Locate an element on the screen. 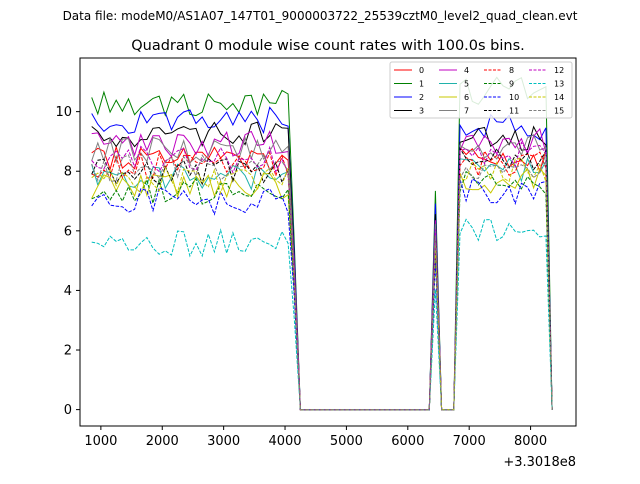 The width and height of the screenshot is (640, 484). x-axis: 1000 2000 3000 4000 5000 6000 7000 8000 is located at coordinates (315, 437).